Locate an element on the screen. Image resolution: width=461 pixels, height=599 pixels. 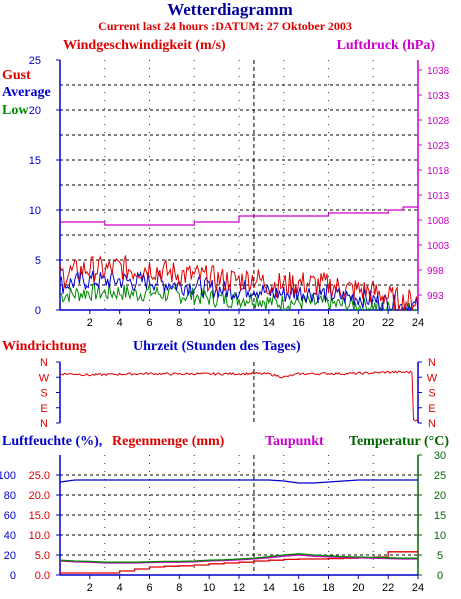
gust-legend: Gust is located at coordinates (16, 75).